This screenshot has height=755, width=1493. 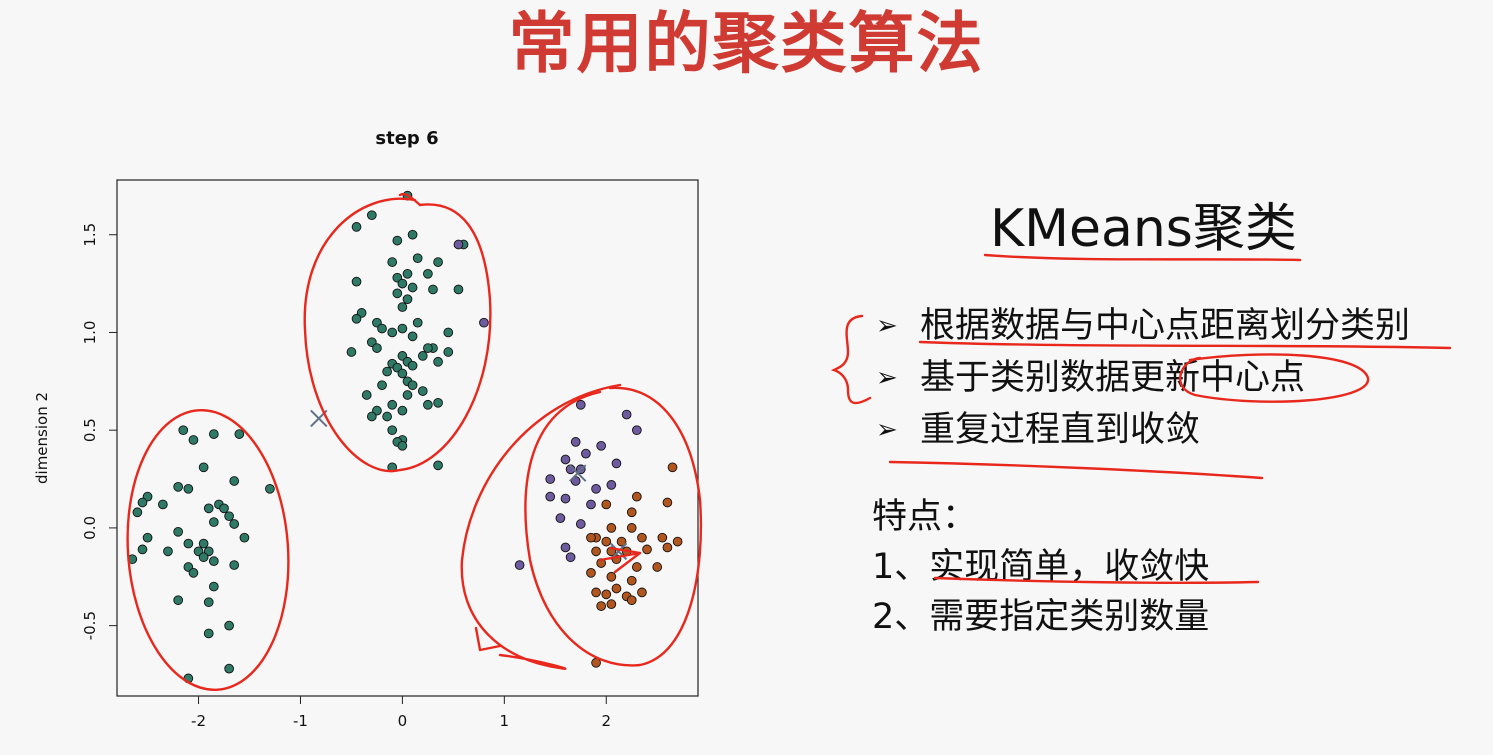 I want to click on x-axis: -2 -1 0 1 2, so click(x=401, y=713).